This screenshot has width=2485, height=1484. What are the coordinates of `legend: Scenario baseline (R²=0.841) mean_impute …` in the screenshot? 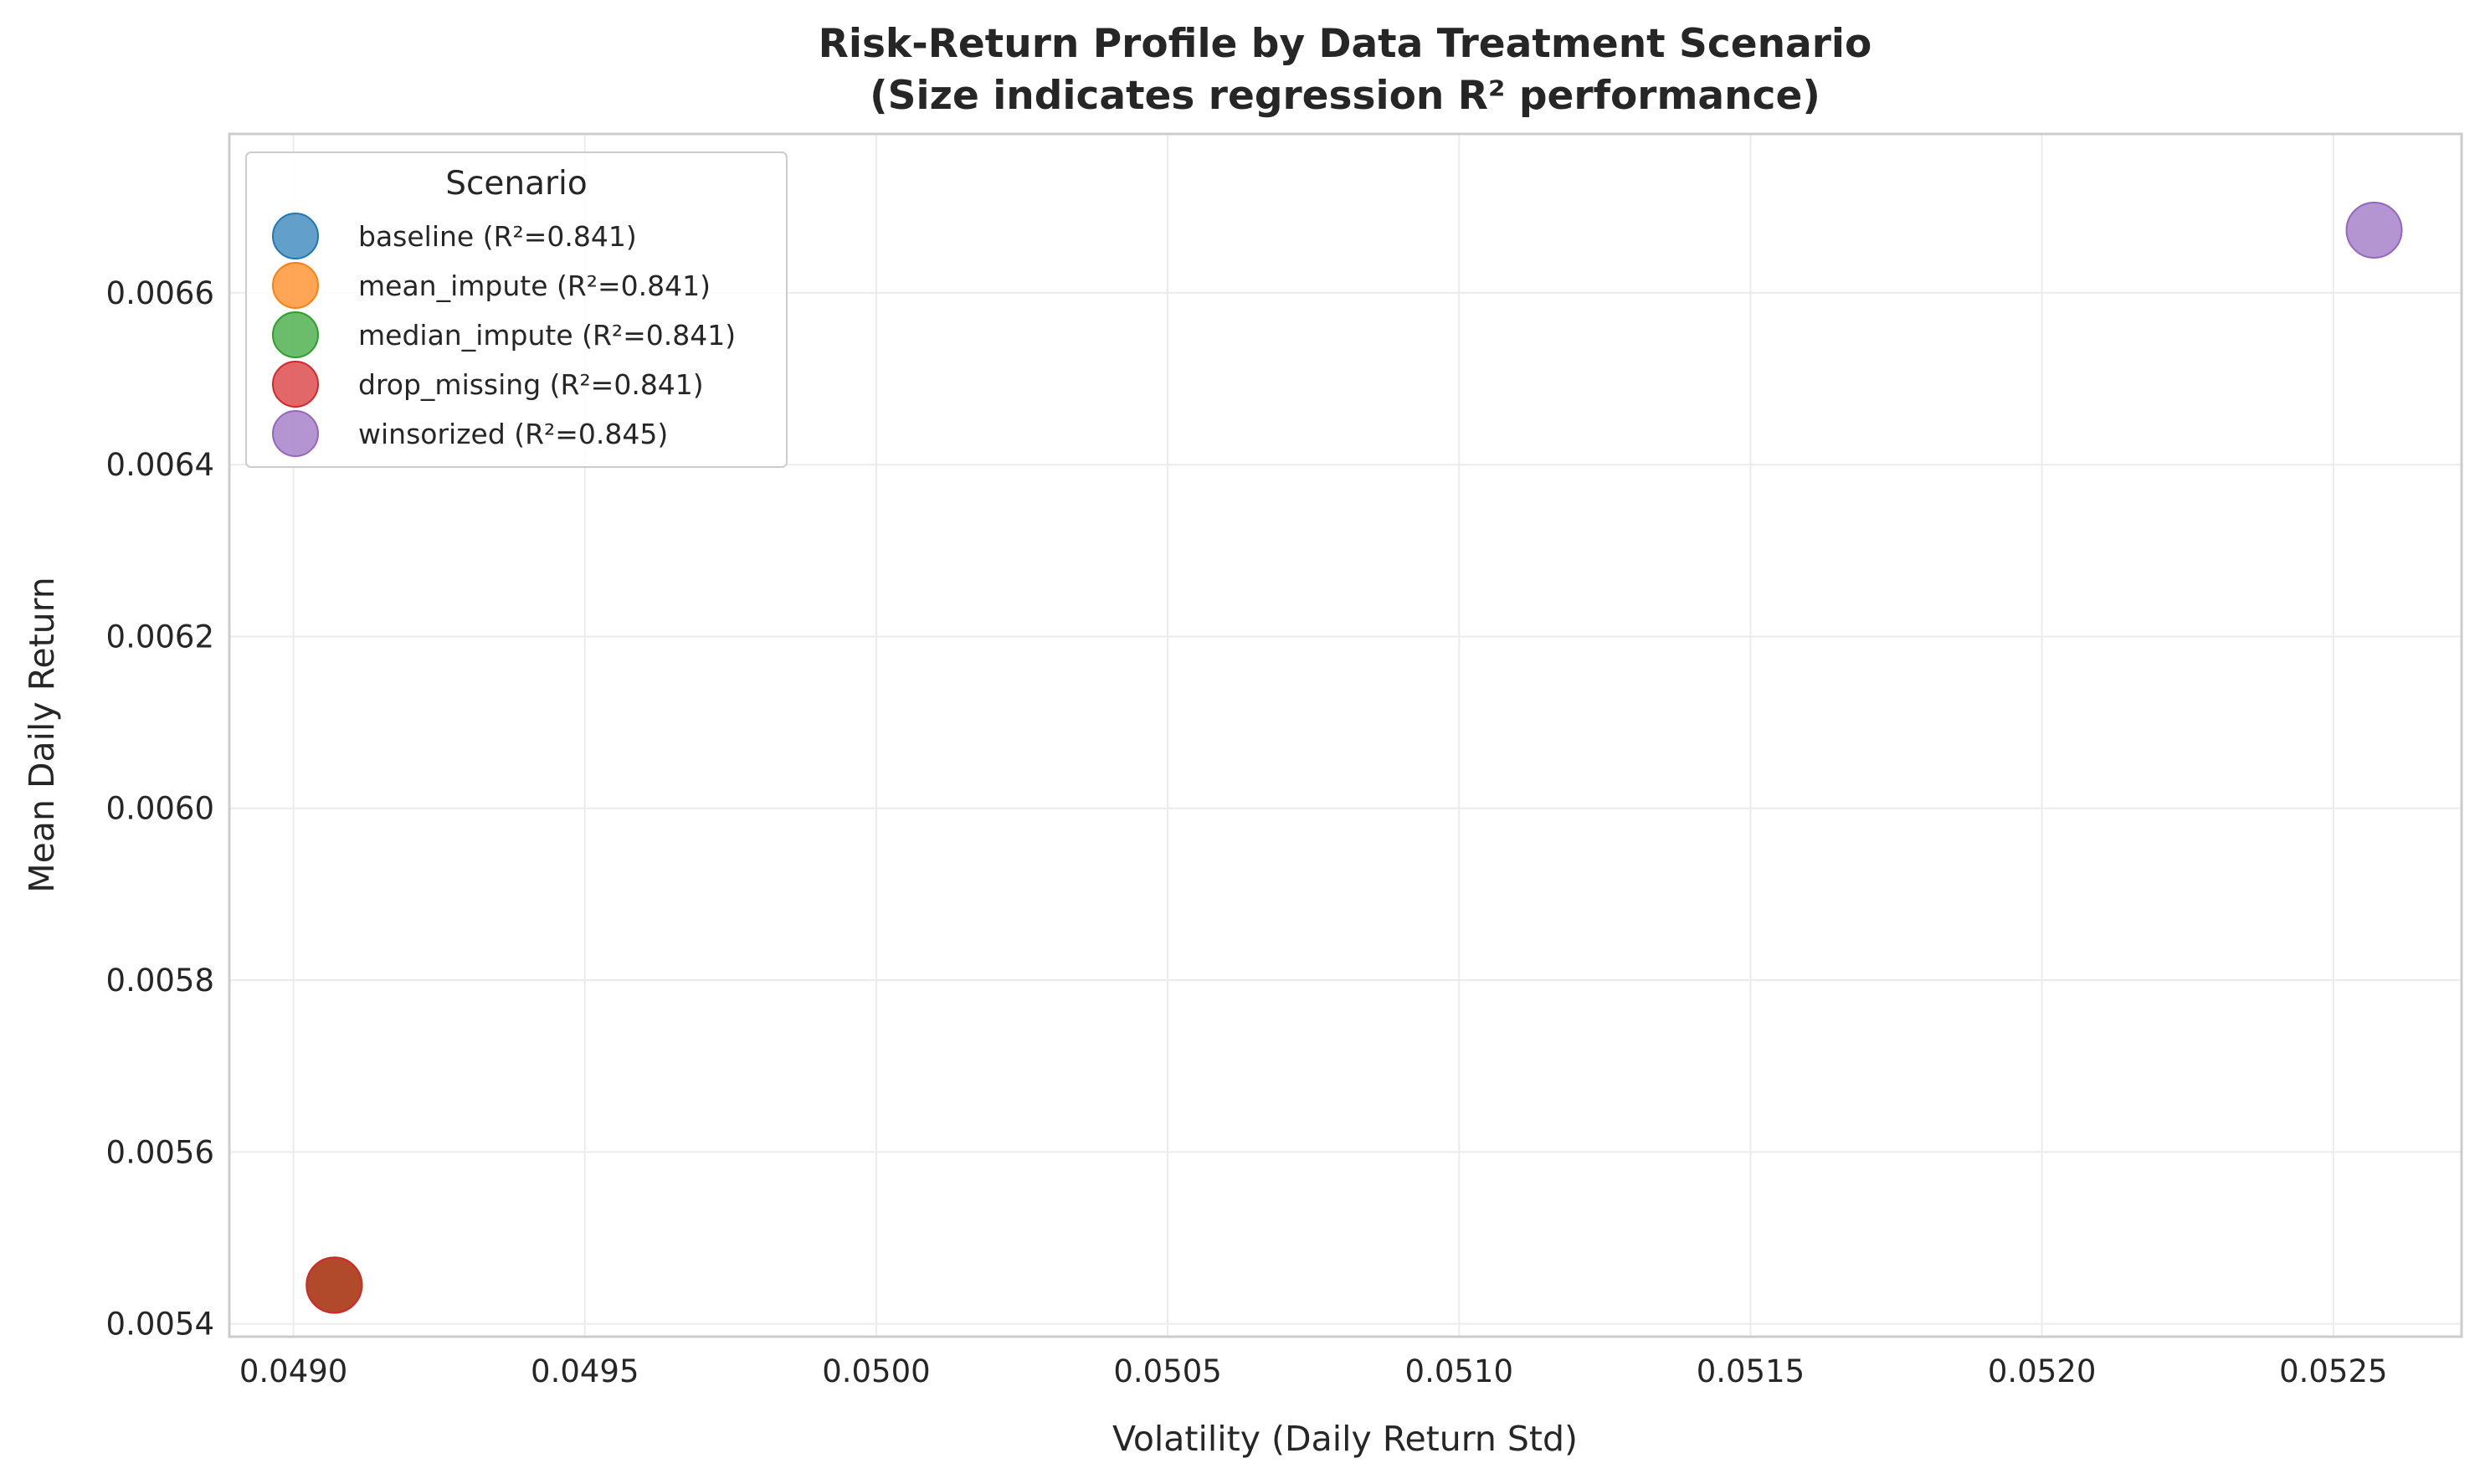 It's located at (516, 310).